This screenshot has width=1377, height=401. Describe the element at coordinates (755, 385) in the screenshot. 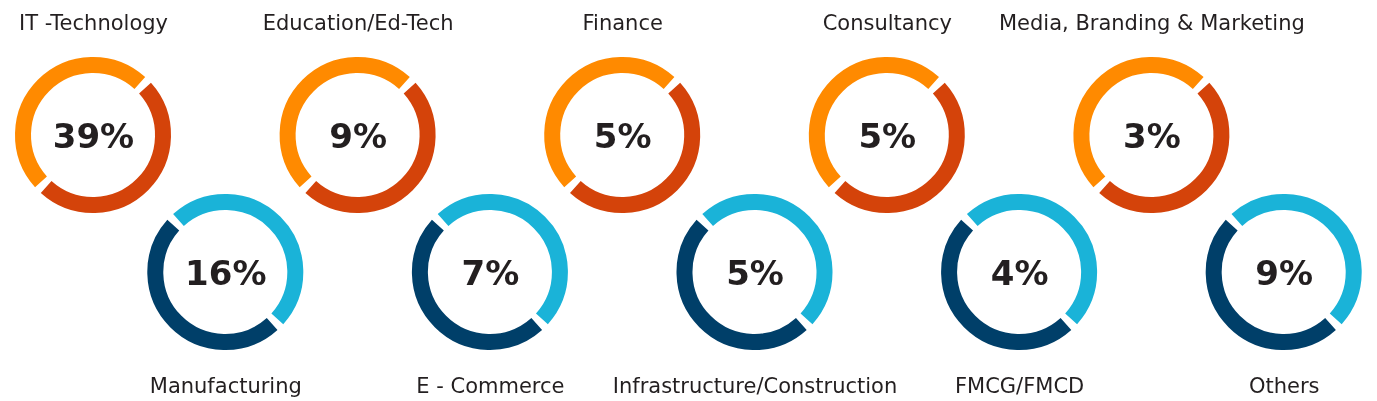

I see `category-label: Infrastructure/Construction` at that location.